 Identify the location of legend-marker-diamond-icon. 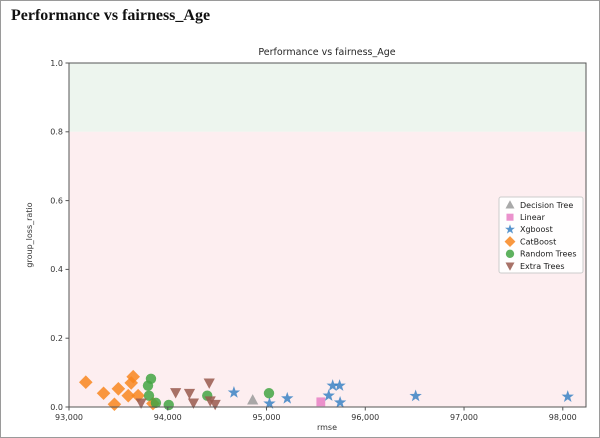
(510, 242).